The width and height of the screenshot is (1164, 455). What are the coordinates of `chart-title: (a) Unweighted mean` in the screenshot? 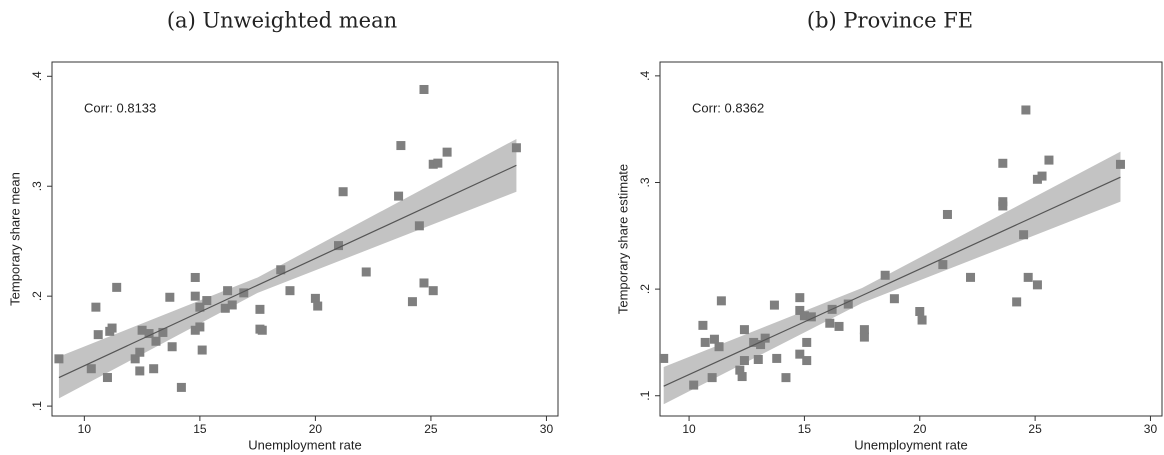 It's located at (282, 21).